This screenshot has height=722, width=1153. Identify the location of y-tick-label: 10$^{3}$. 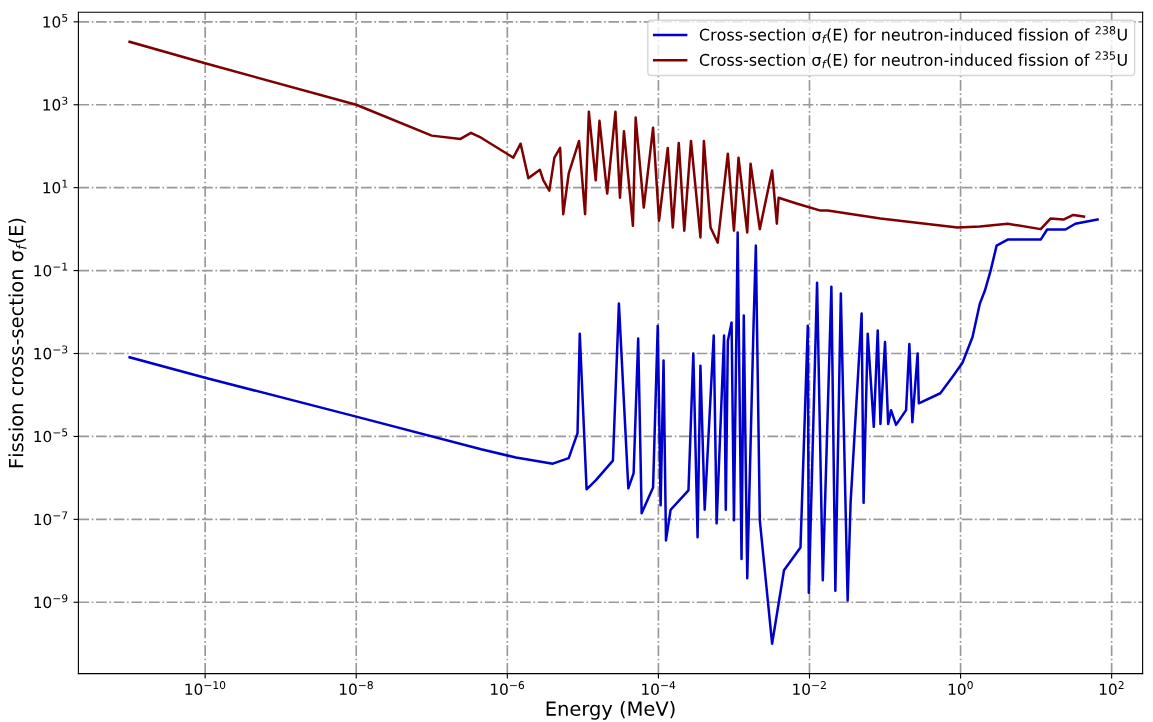
(55, 103).